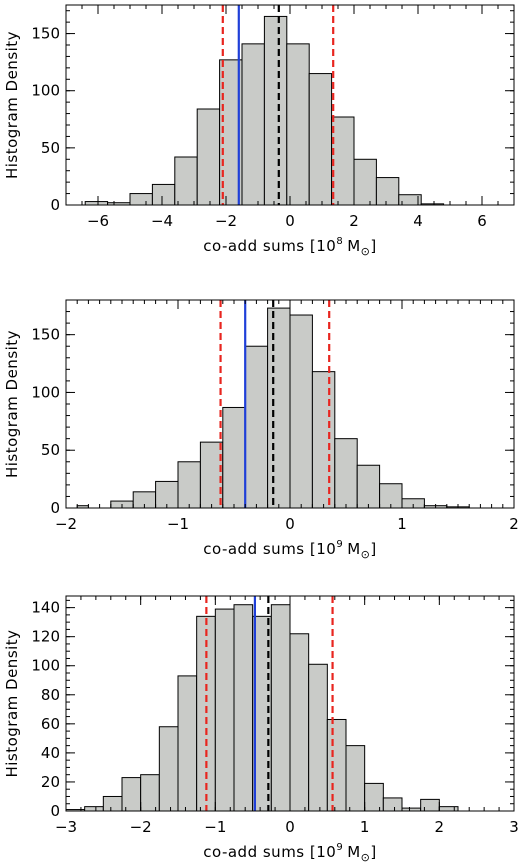  Describe the element at coordinates (50, 782) in the screenshot. I see `y-tick-label: 20` at that location.